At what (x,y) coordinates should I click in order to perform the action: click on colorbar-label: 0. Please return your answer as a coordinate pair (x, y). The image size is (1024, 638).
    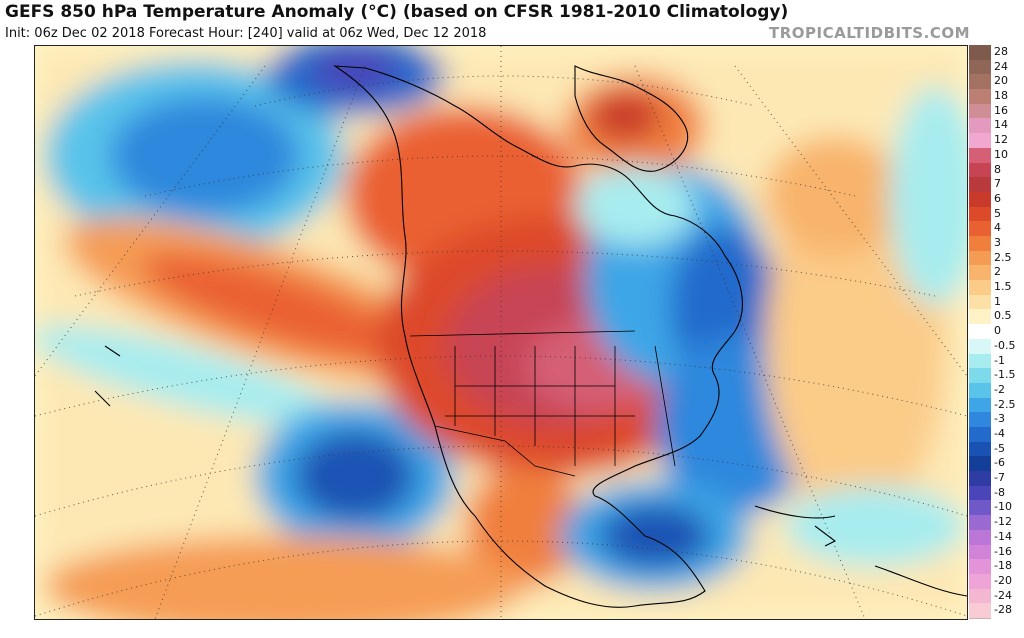
    Looking at the image, I should click on (997, 331).